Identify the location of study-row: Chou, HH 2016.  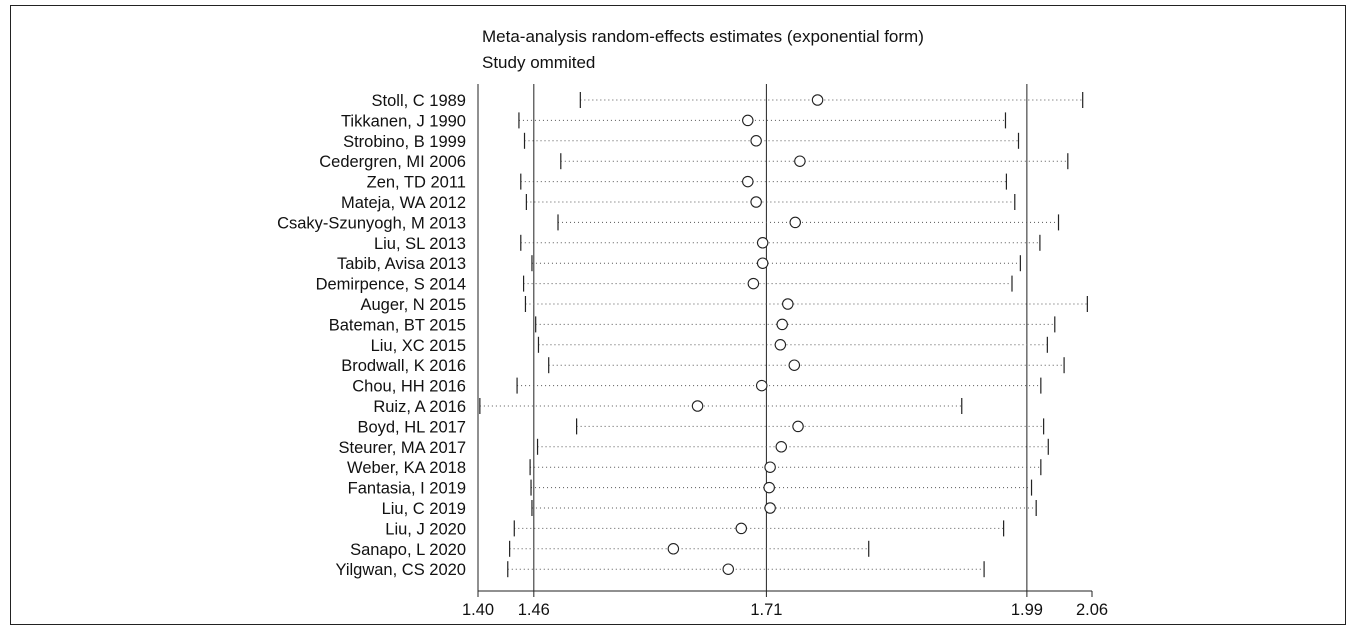
(697, 386).